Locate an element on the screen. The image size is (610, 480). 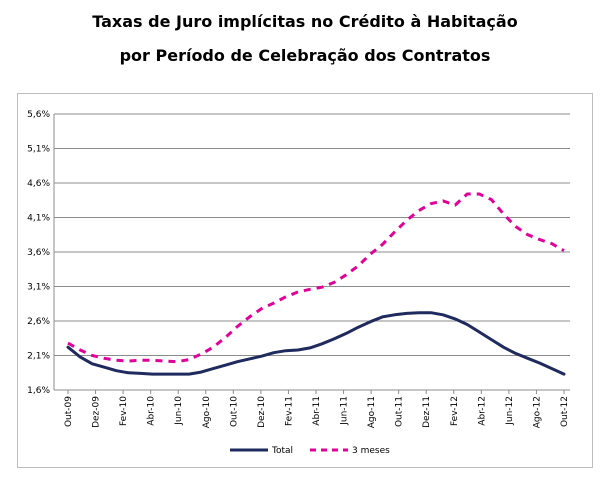
x-tick-label: Fev-11 is located at coordinates (289, 411).